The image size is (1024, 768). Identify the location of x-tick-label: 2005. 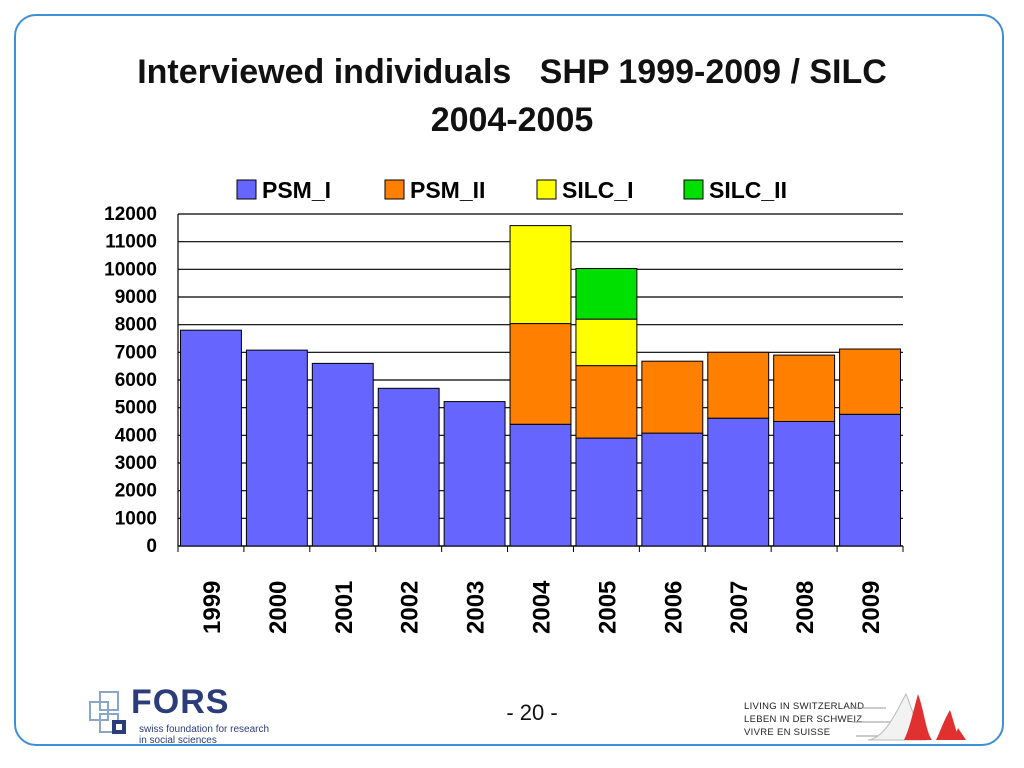
(607, 607).